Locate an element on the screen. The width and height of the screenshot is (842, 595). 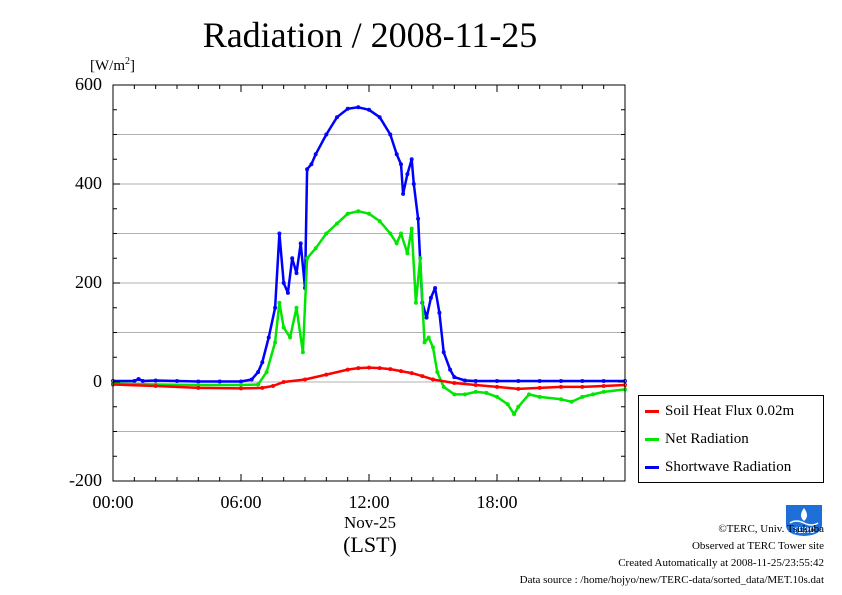
y-unit-base: [W/m is located at coordinates (107, 66).